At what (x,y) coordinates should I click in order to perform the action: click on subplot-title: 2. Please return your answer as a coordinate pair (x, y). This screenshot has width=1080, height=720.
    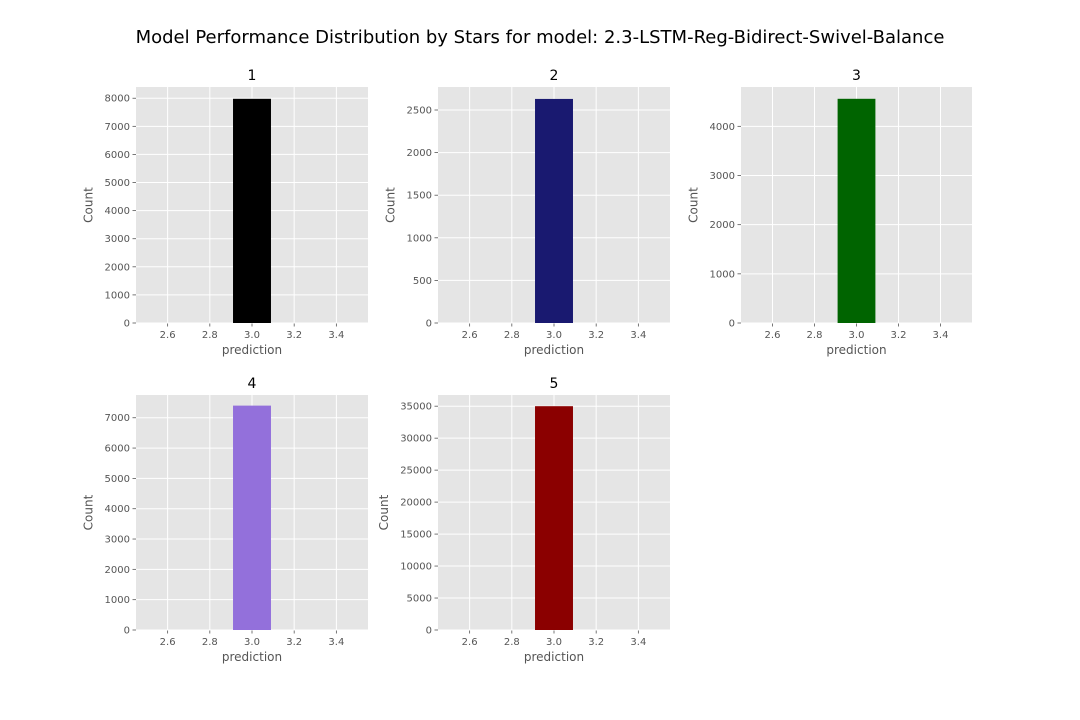
    Looking at the image, I should click on (554, 76).